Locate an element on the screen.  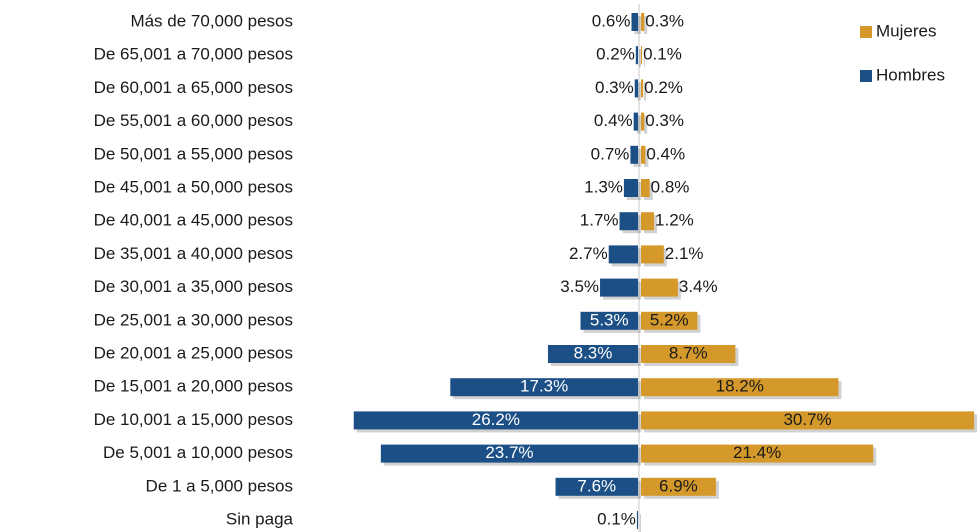
value-label: 5.2% is located at coordinates (669, 319).